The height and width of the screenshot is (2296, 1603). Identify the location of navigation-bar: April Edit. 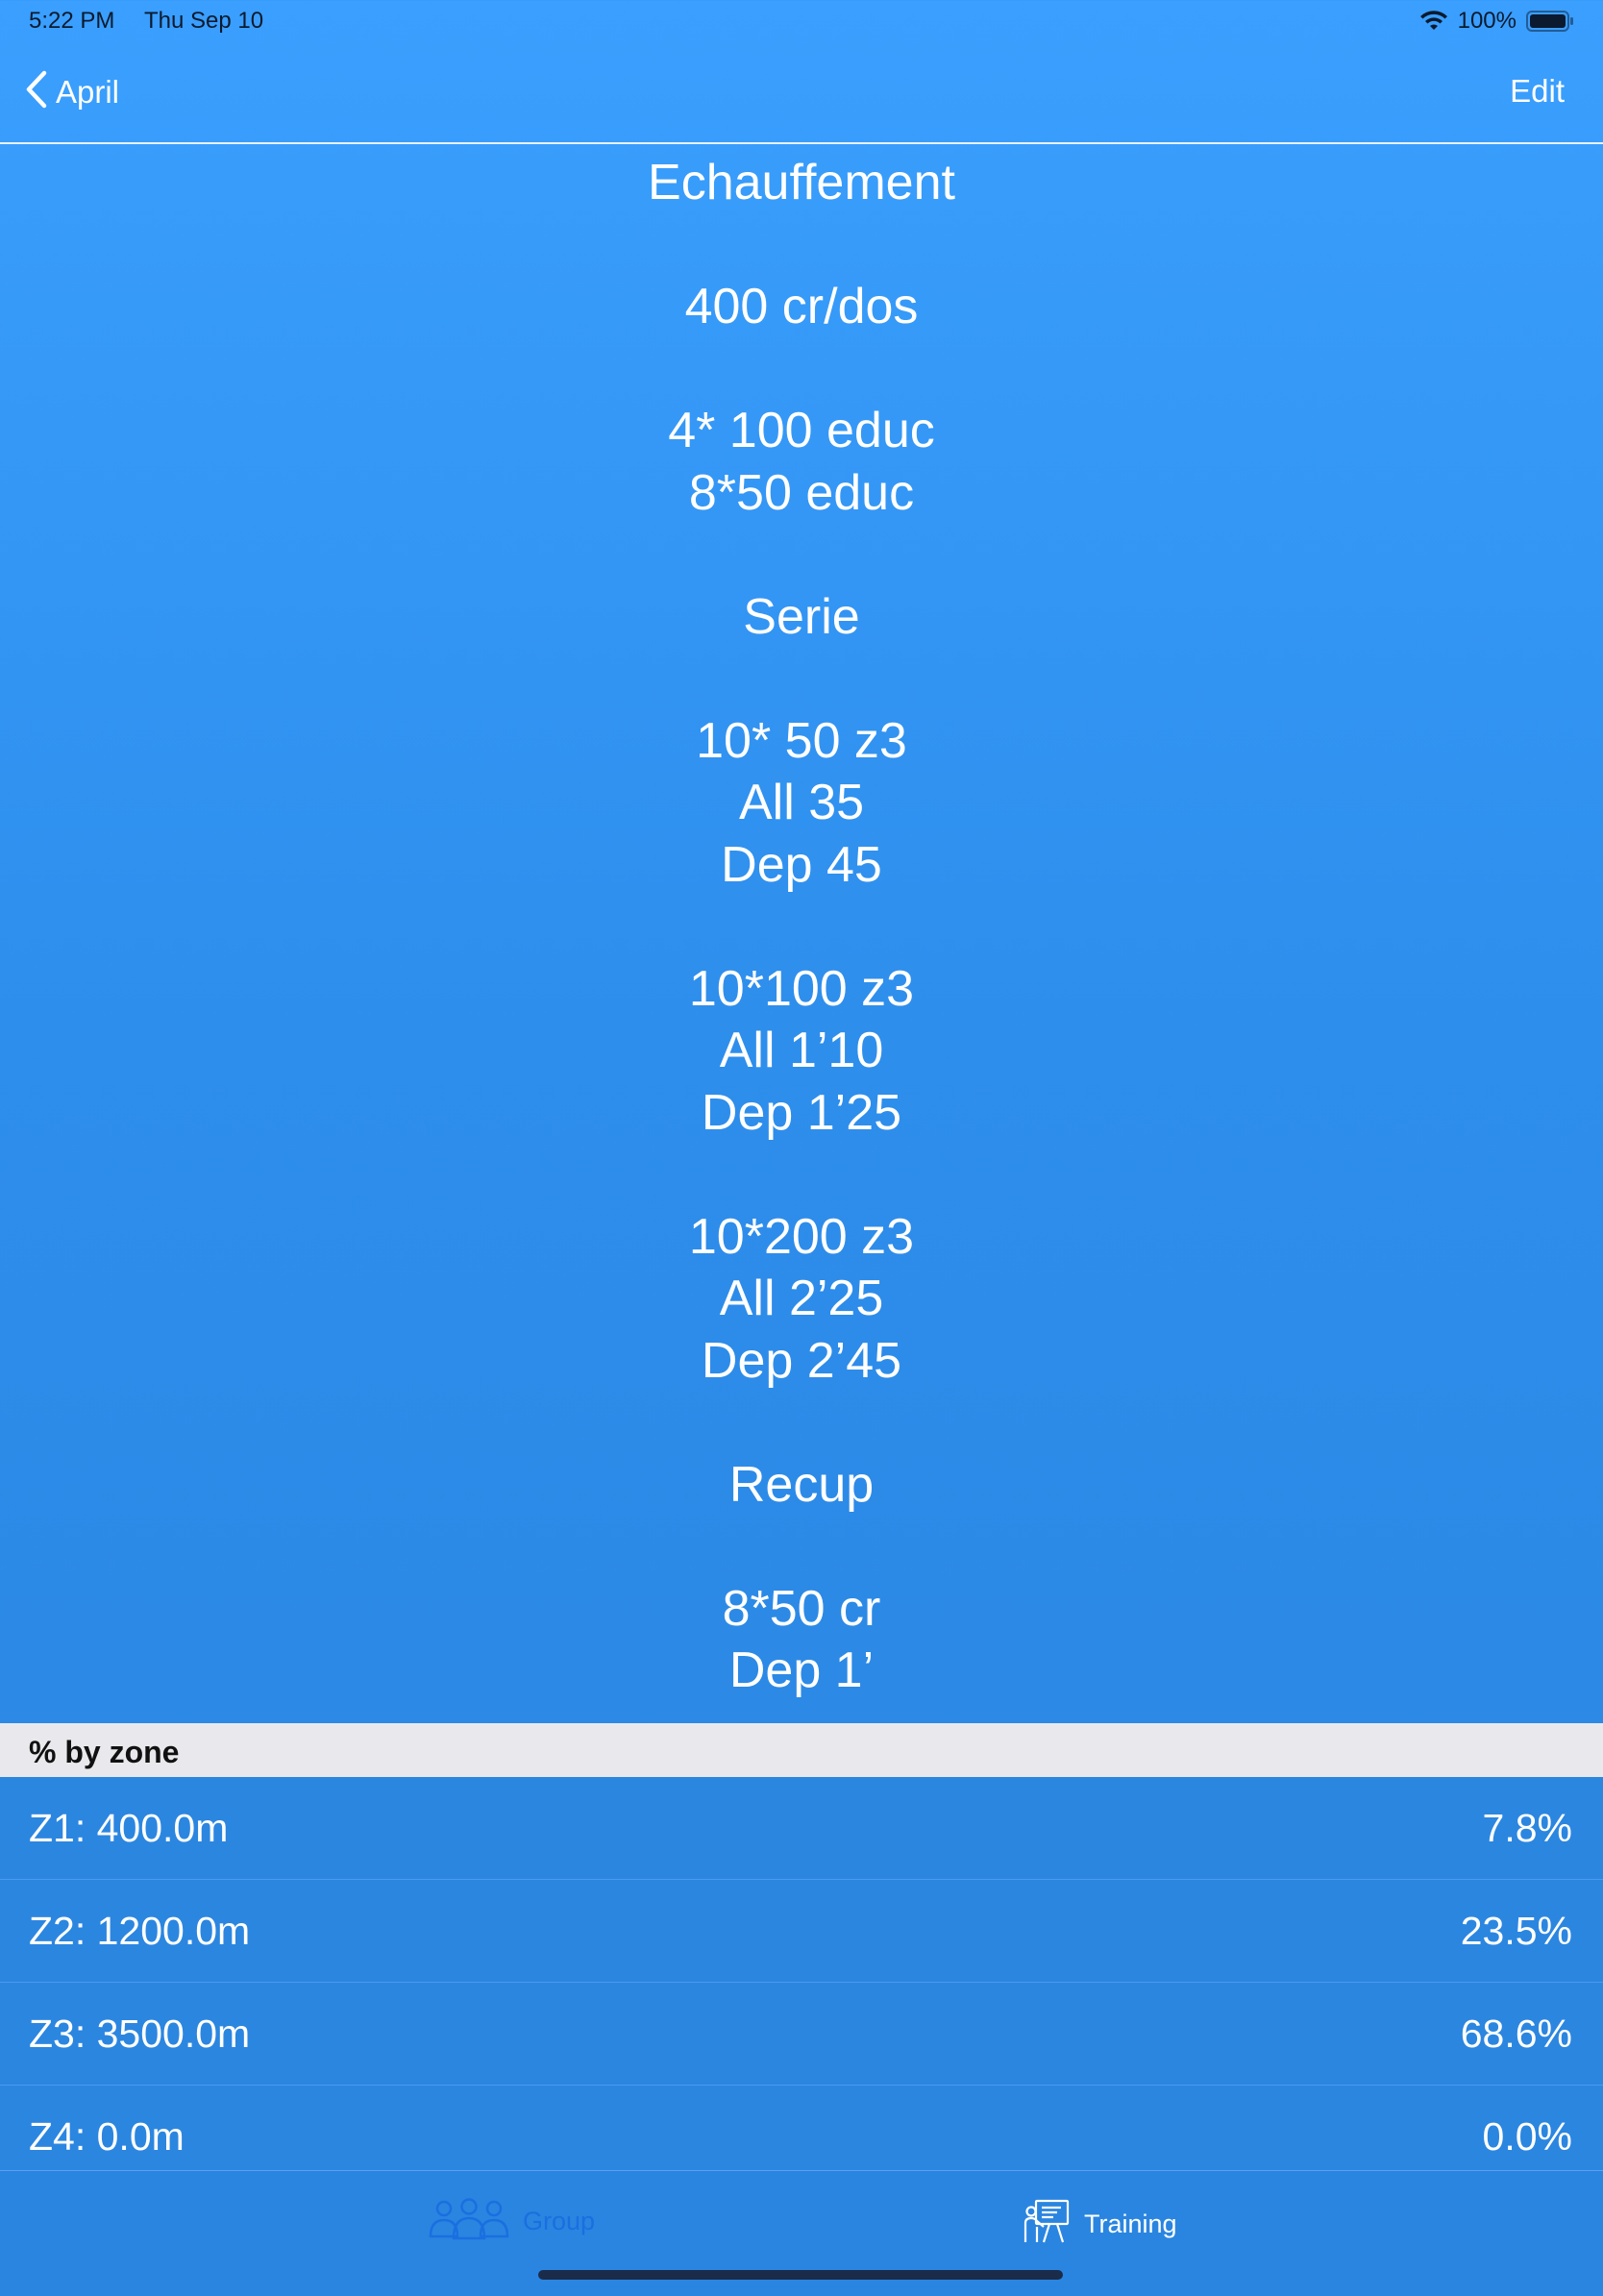
(801, 96).